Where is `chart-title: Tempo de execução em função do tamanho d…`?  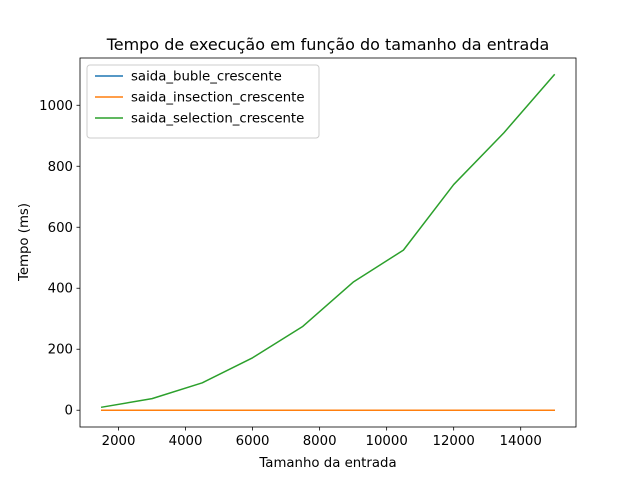
chart-title: Tempo de execução em função do tamanho d… is located at coordinates (328, 44).